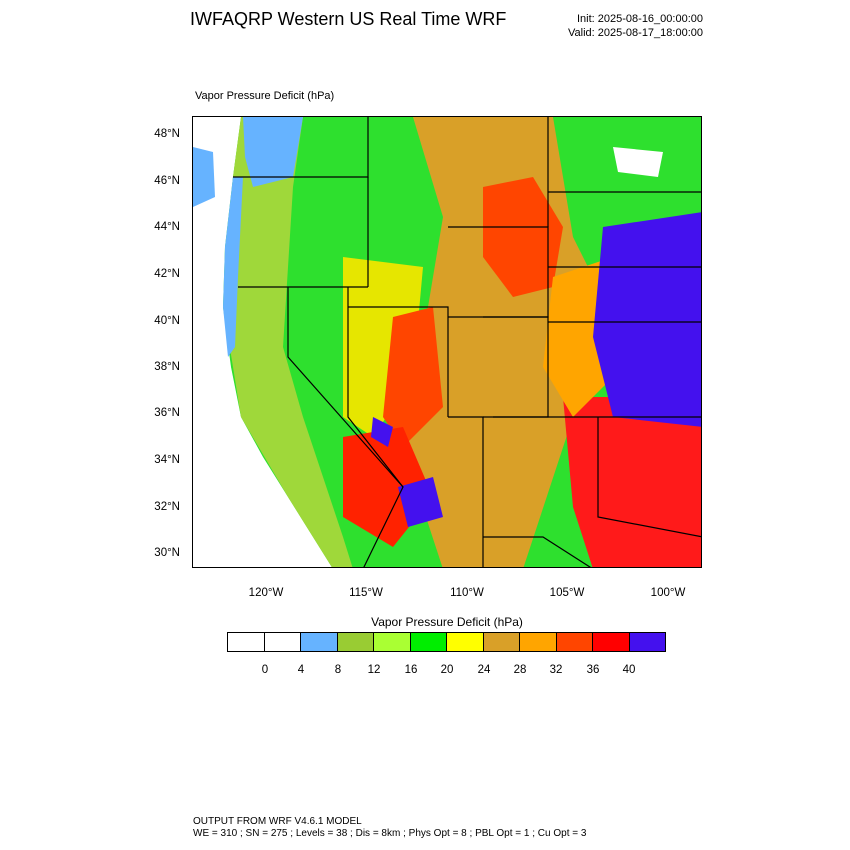  What do you see at coordinates (167, 553) in the screenshot?
I see `lat-tick-30: 30°N` at bounding box center [167, 553].